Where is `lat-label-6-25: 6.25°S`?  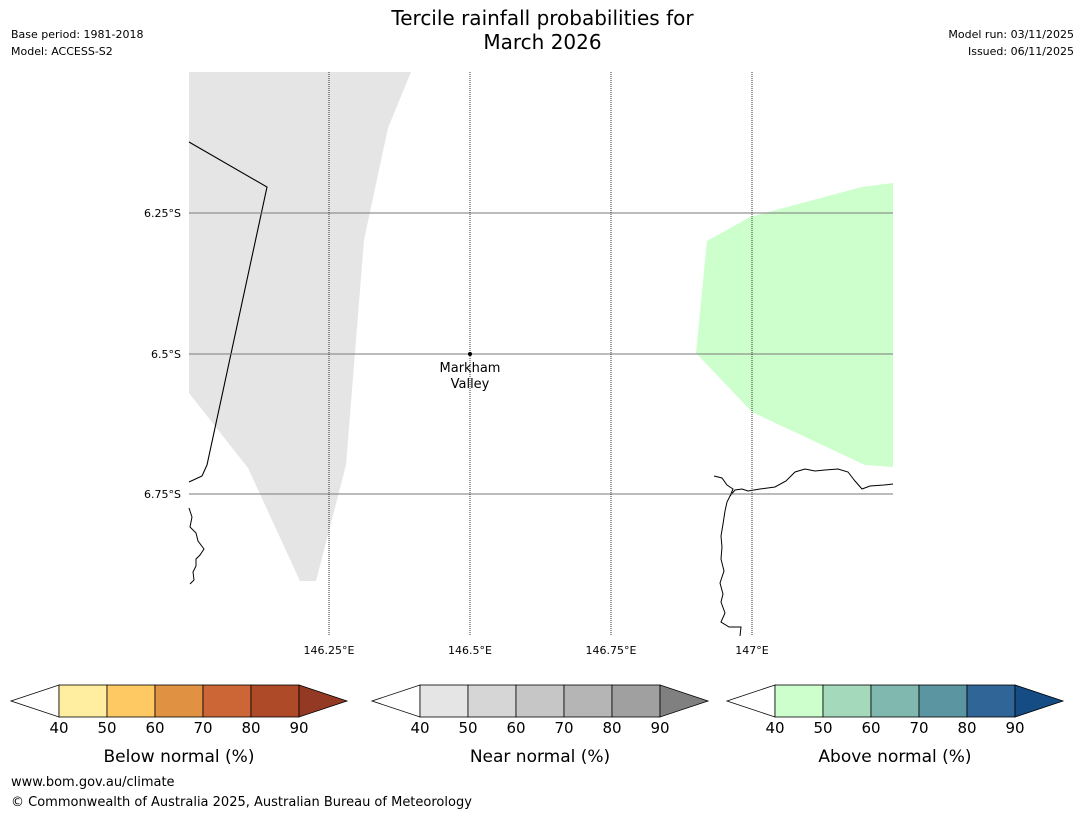
lat-label-6-25: 6.25°S is located at coordinates (162, 213).